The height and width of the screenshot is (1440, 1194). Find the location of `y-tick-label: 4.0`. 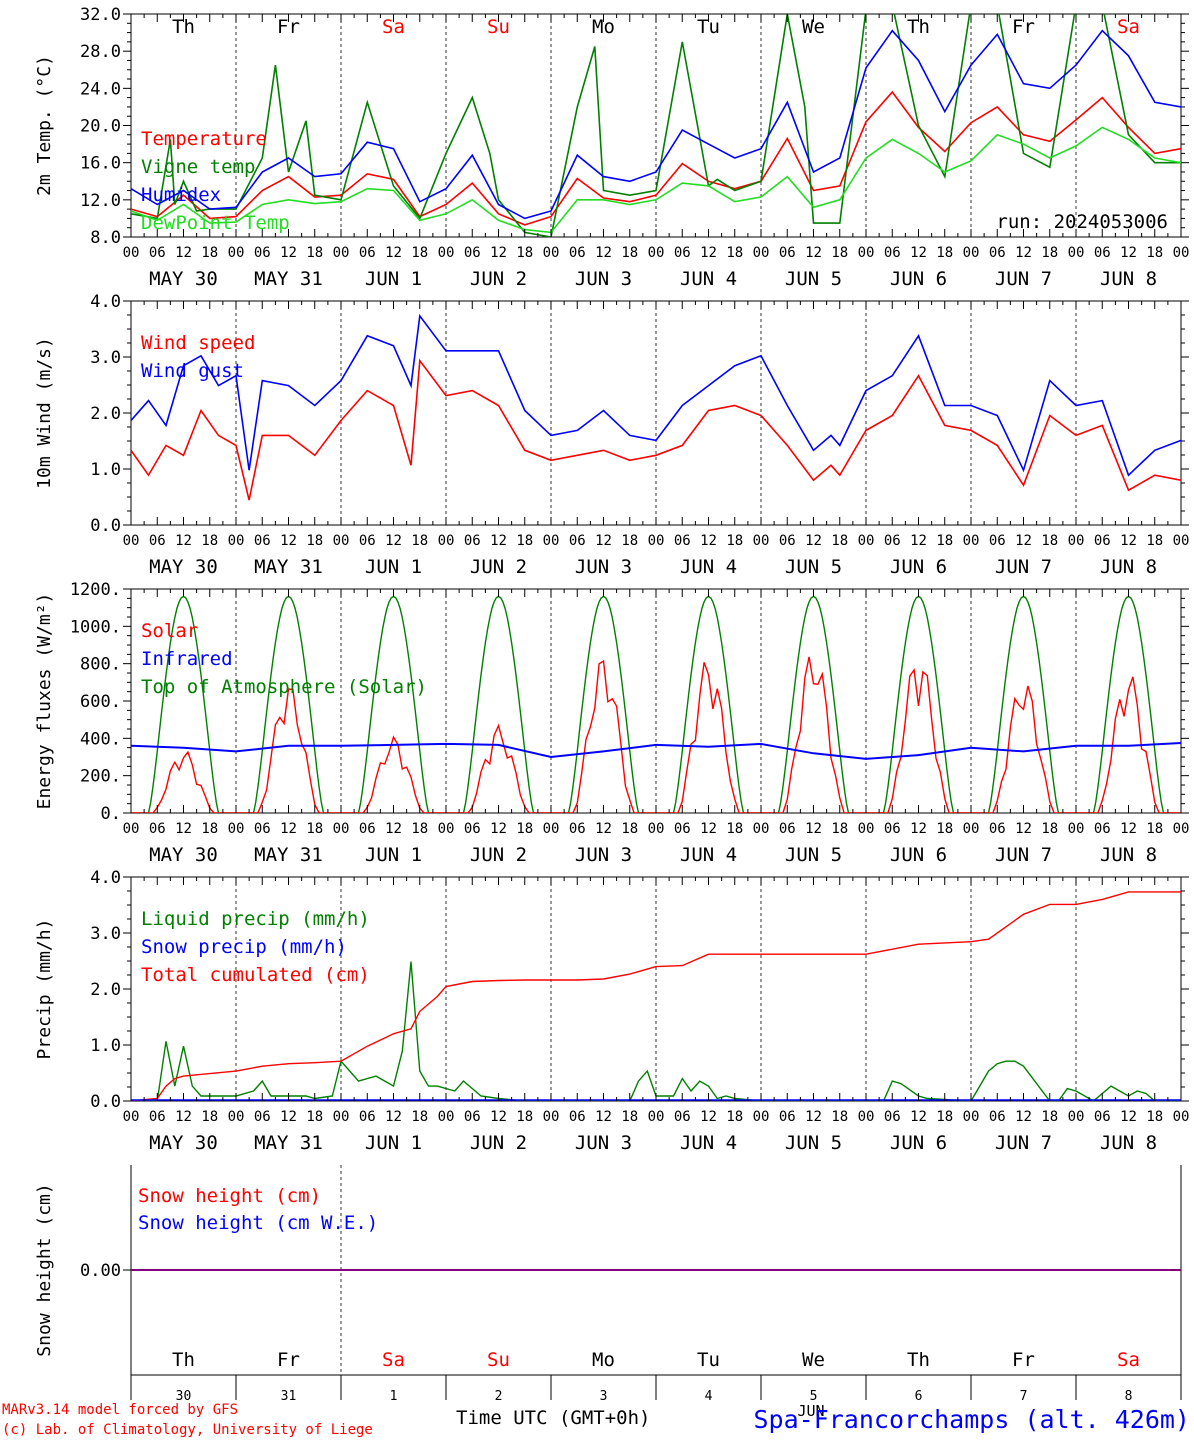

y-tick-label: 4.0 is located at coordinates (105, 302).